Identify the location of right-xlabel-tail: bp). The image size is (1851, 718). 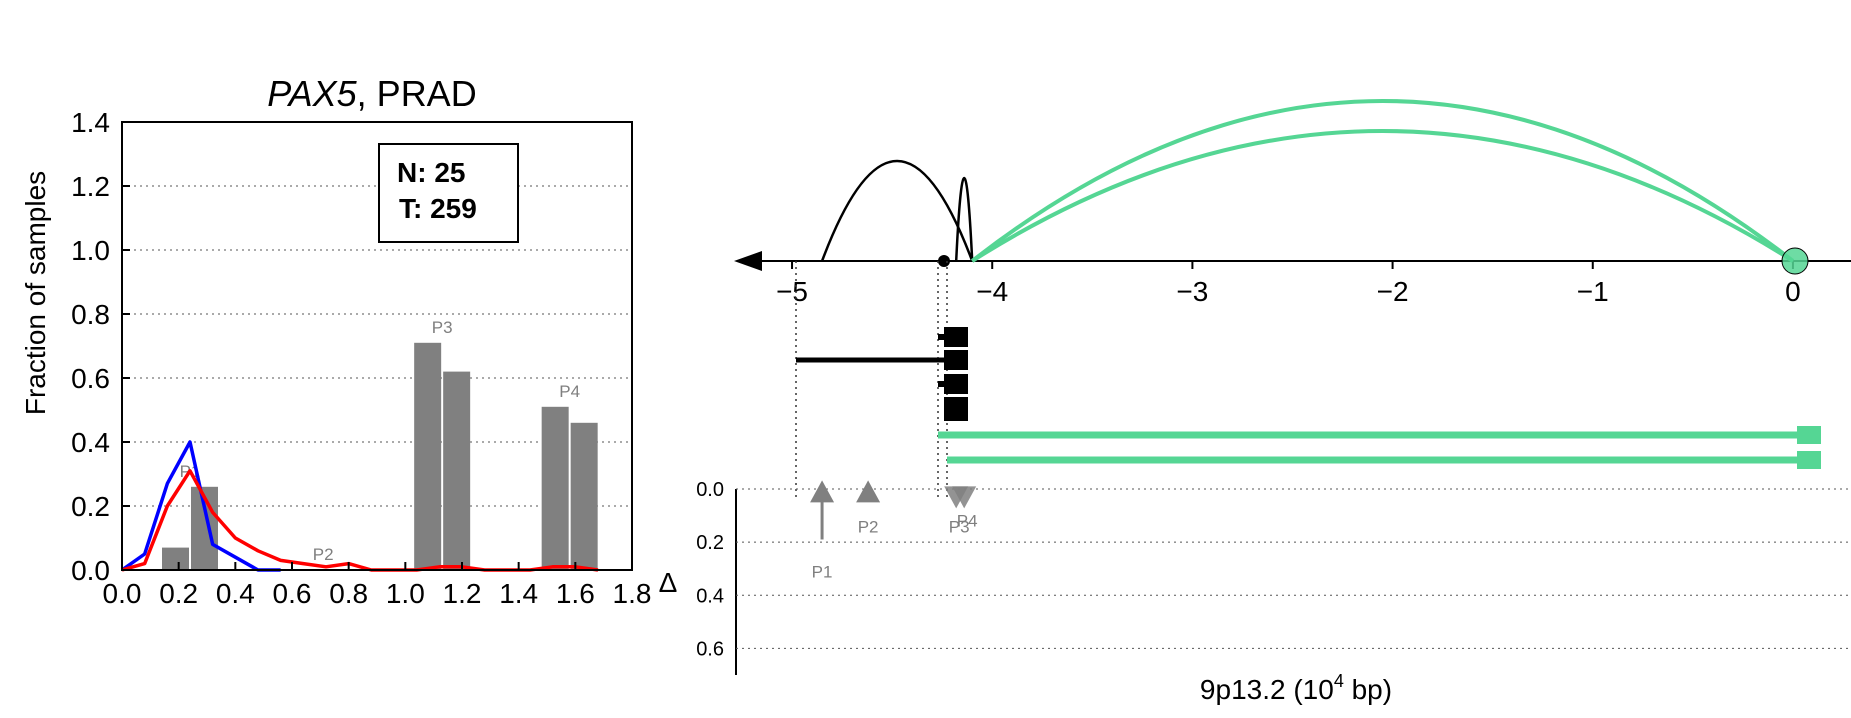
(1368, 689).